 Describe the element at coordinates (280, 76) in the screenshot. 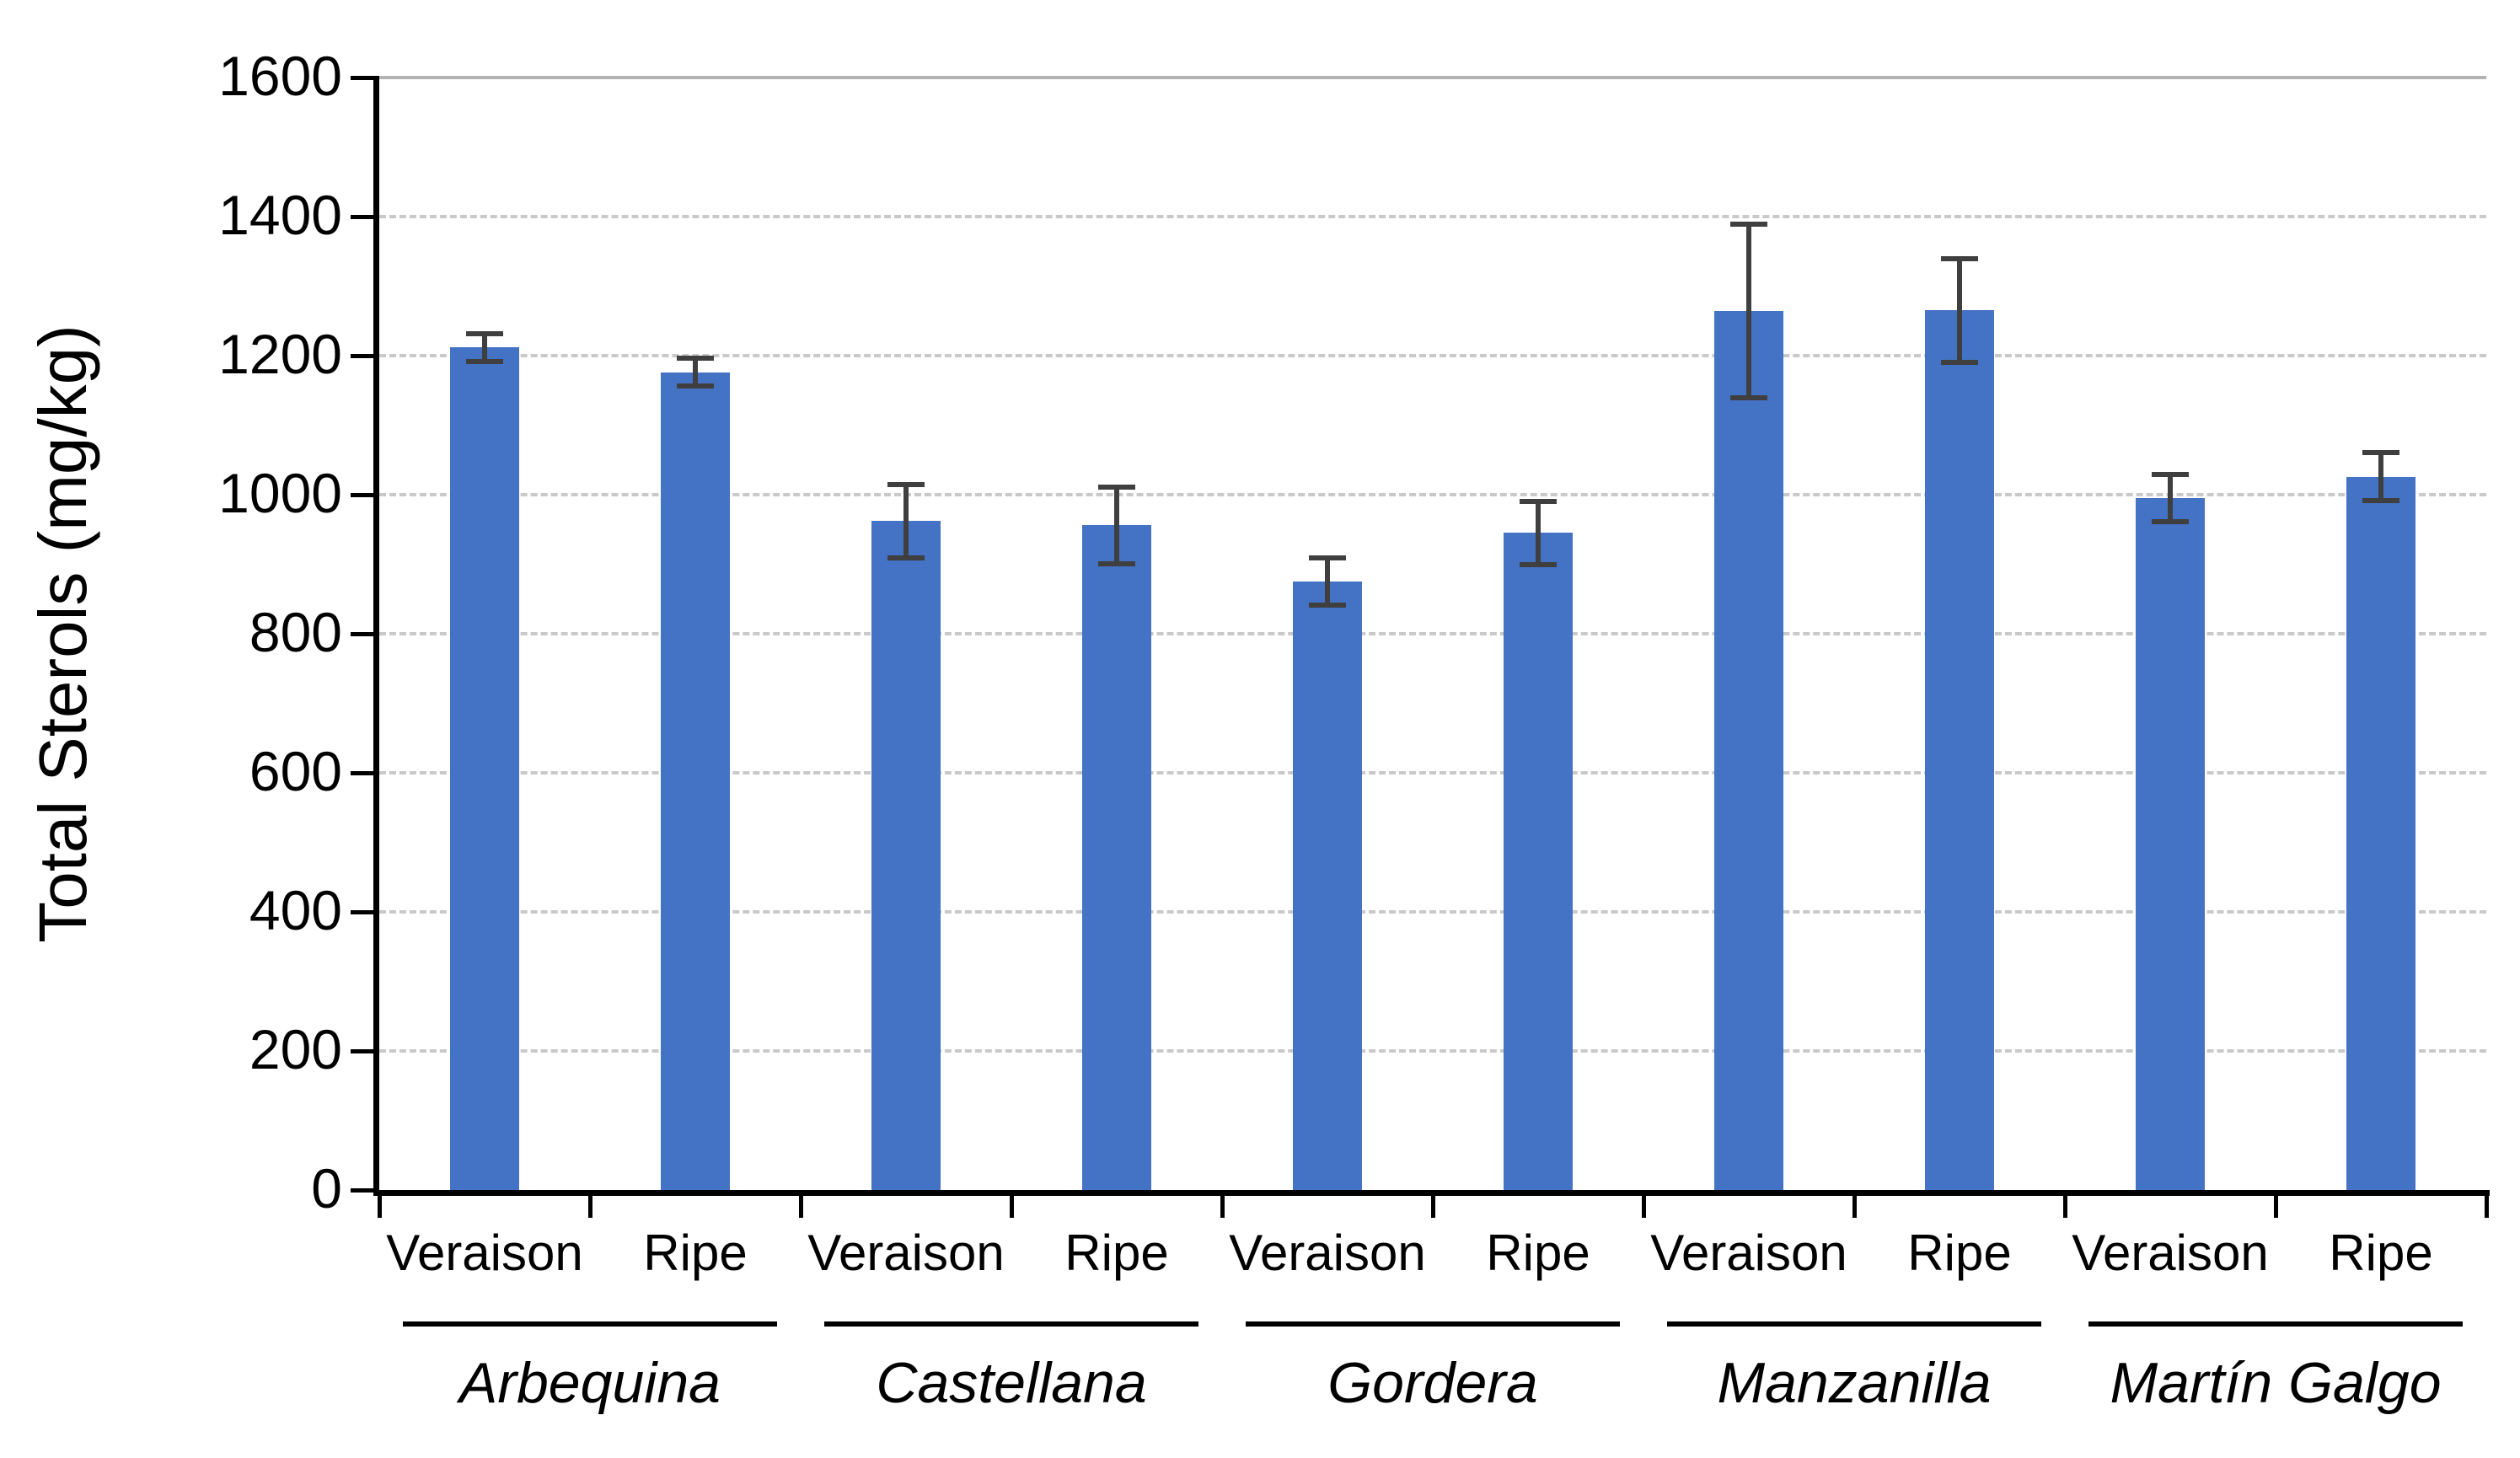

I see `y-tick-label: 1600` at that location.